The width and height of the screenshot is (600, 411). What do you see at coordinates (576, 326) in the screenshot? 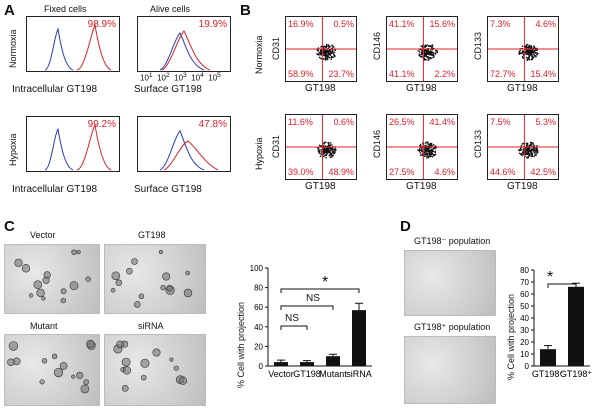
I see `bar-GT198⁺` at bounding box center [576, 326].